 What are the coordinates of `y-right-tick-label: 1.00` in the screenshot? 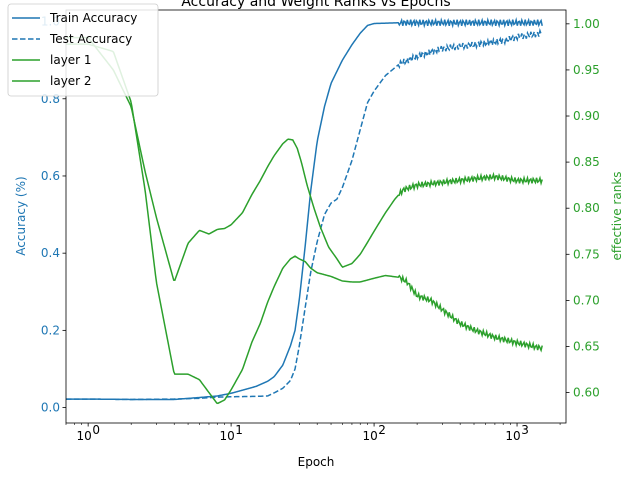 It's located at (586, 24).